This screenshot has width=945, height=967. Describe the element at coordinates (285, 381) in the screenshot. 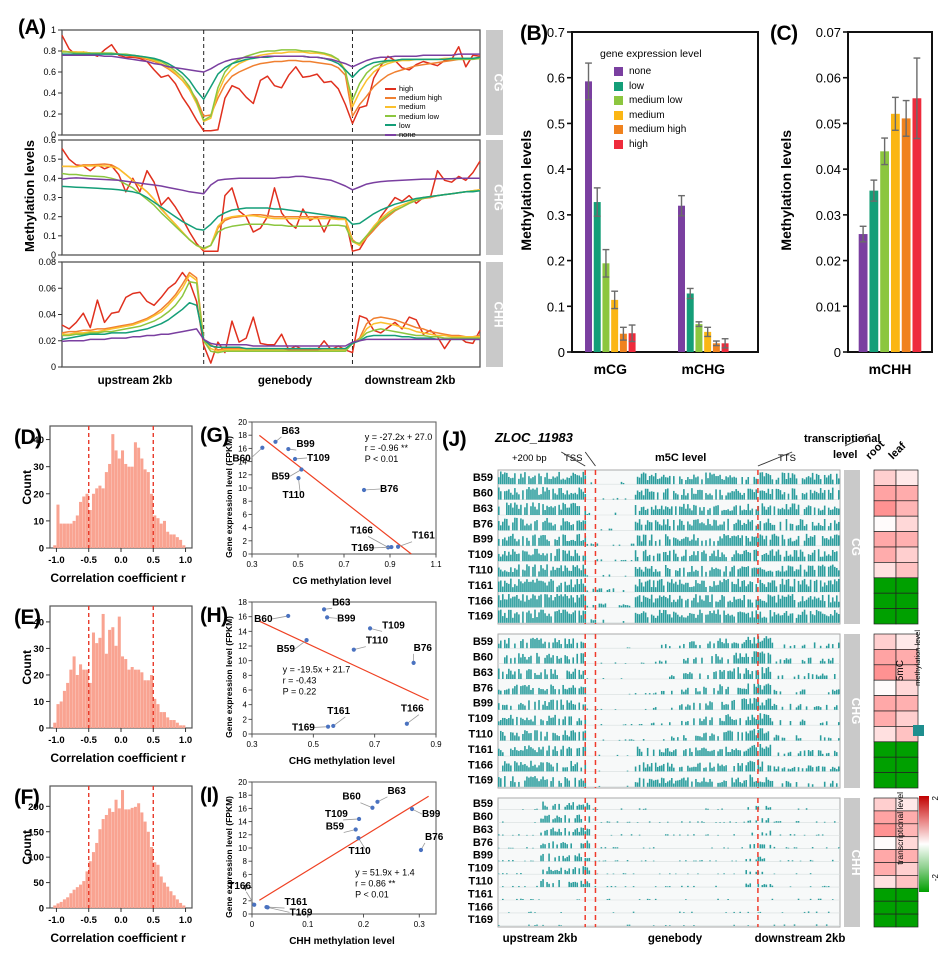

I see `panel-a-xlabel-genebody: genebody` at that location.